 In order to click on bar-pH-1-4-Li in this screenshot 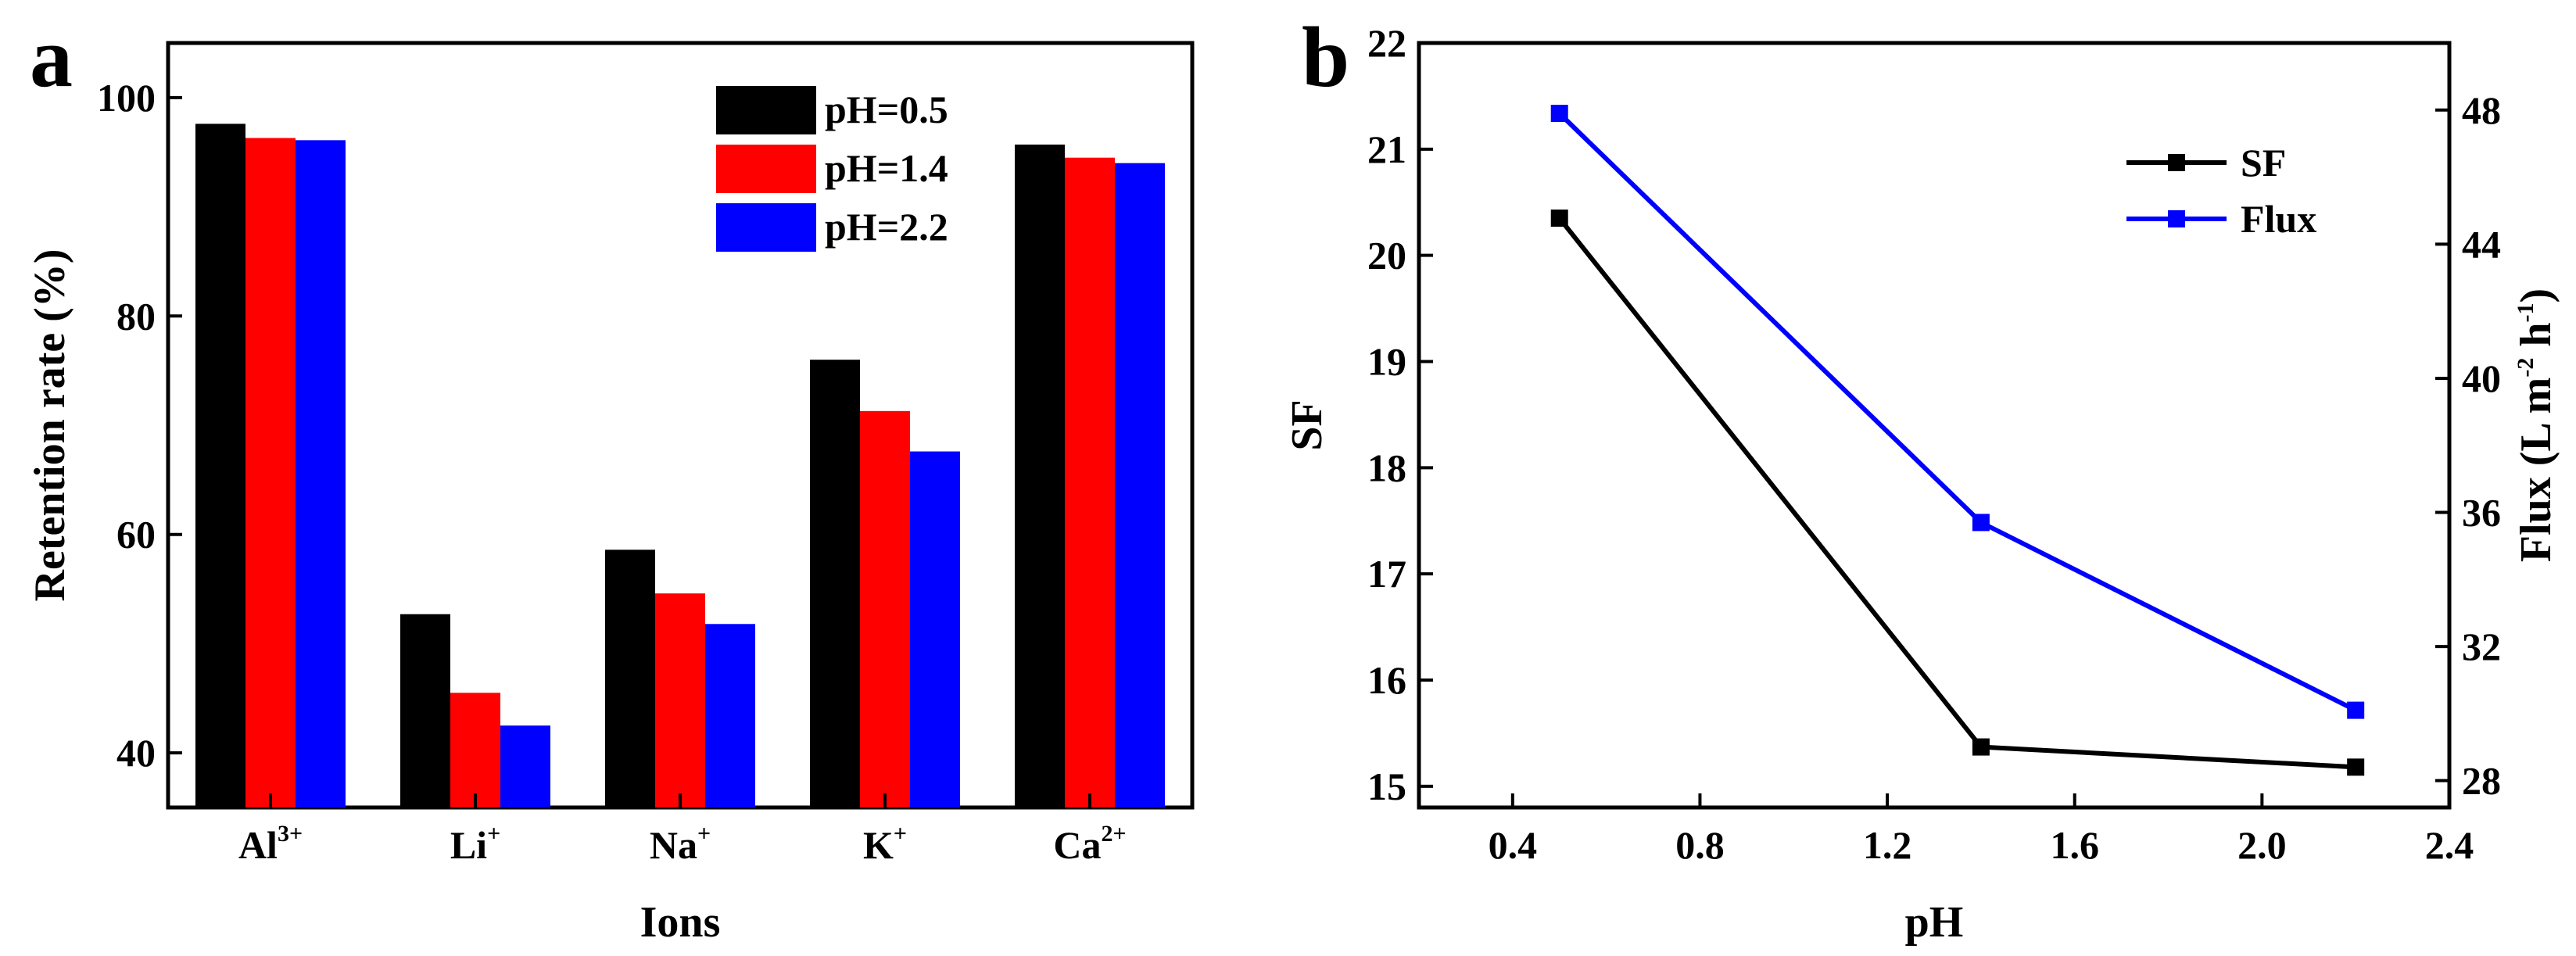, I will do `click(475, 750)`.